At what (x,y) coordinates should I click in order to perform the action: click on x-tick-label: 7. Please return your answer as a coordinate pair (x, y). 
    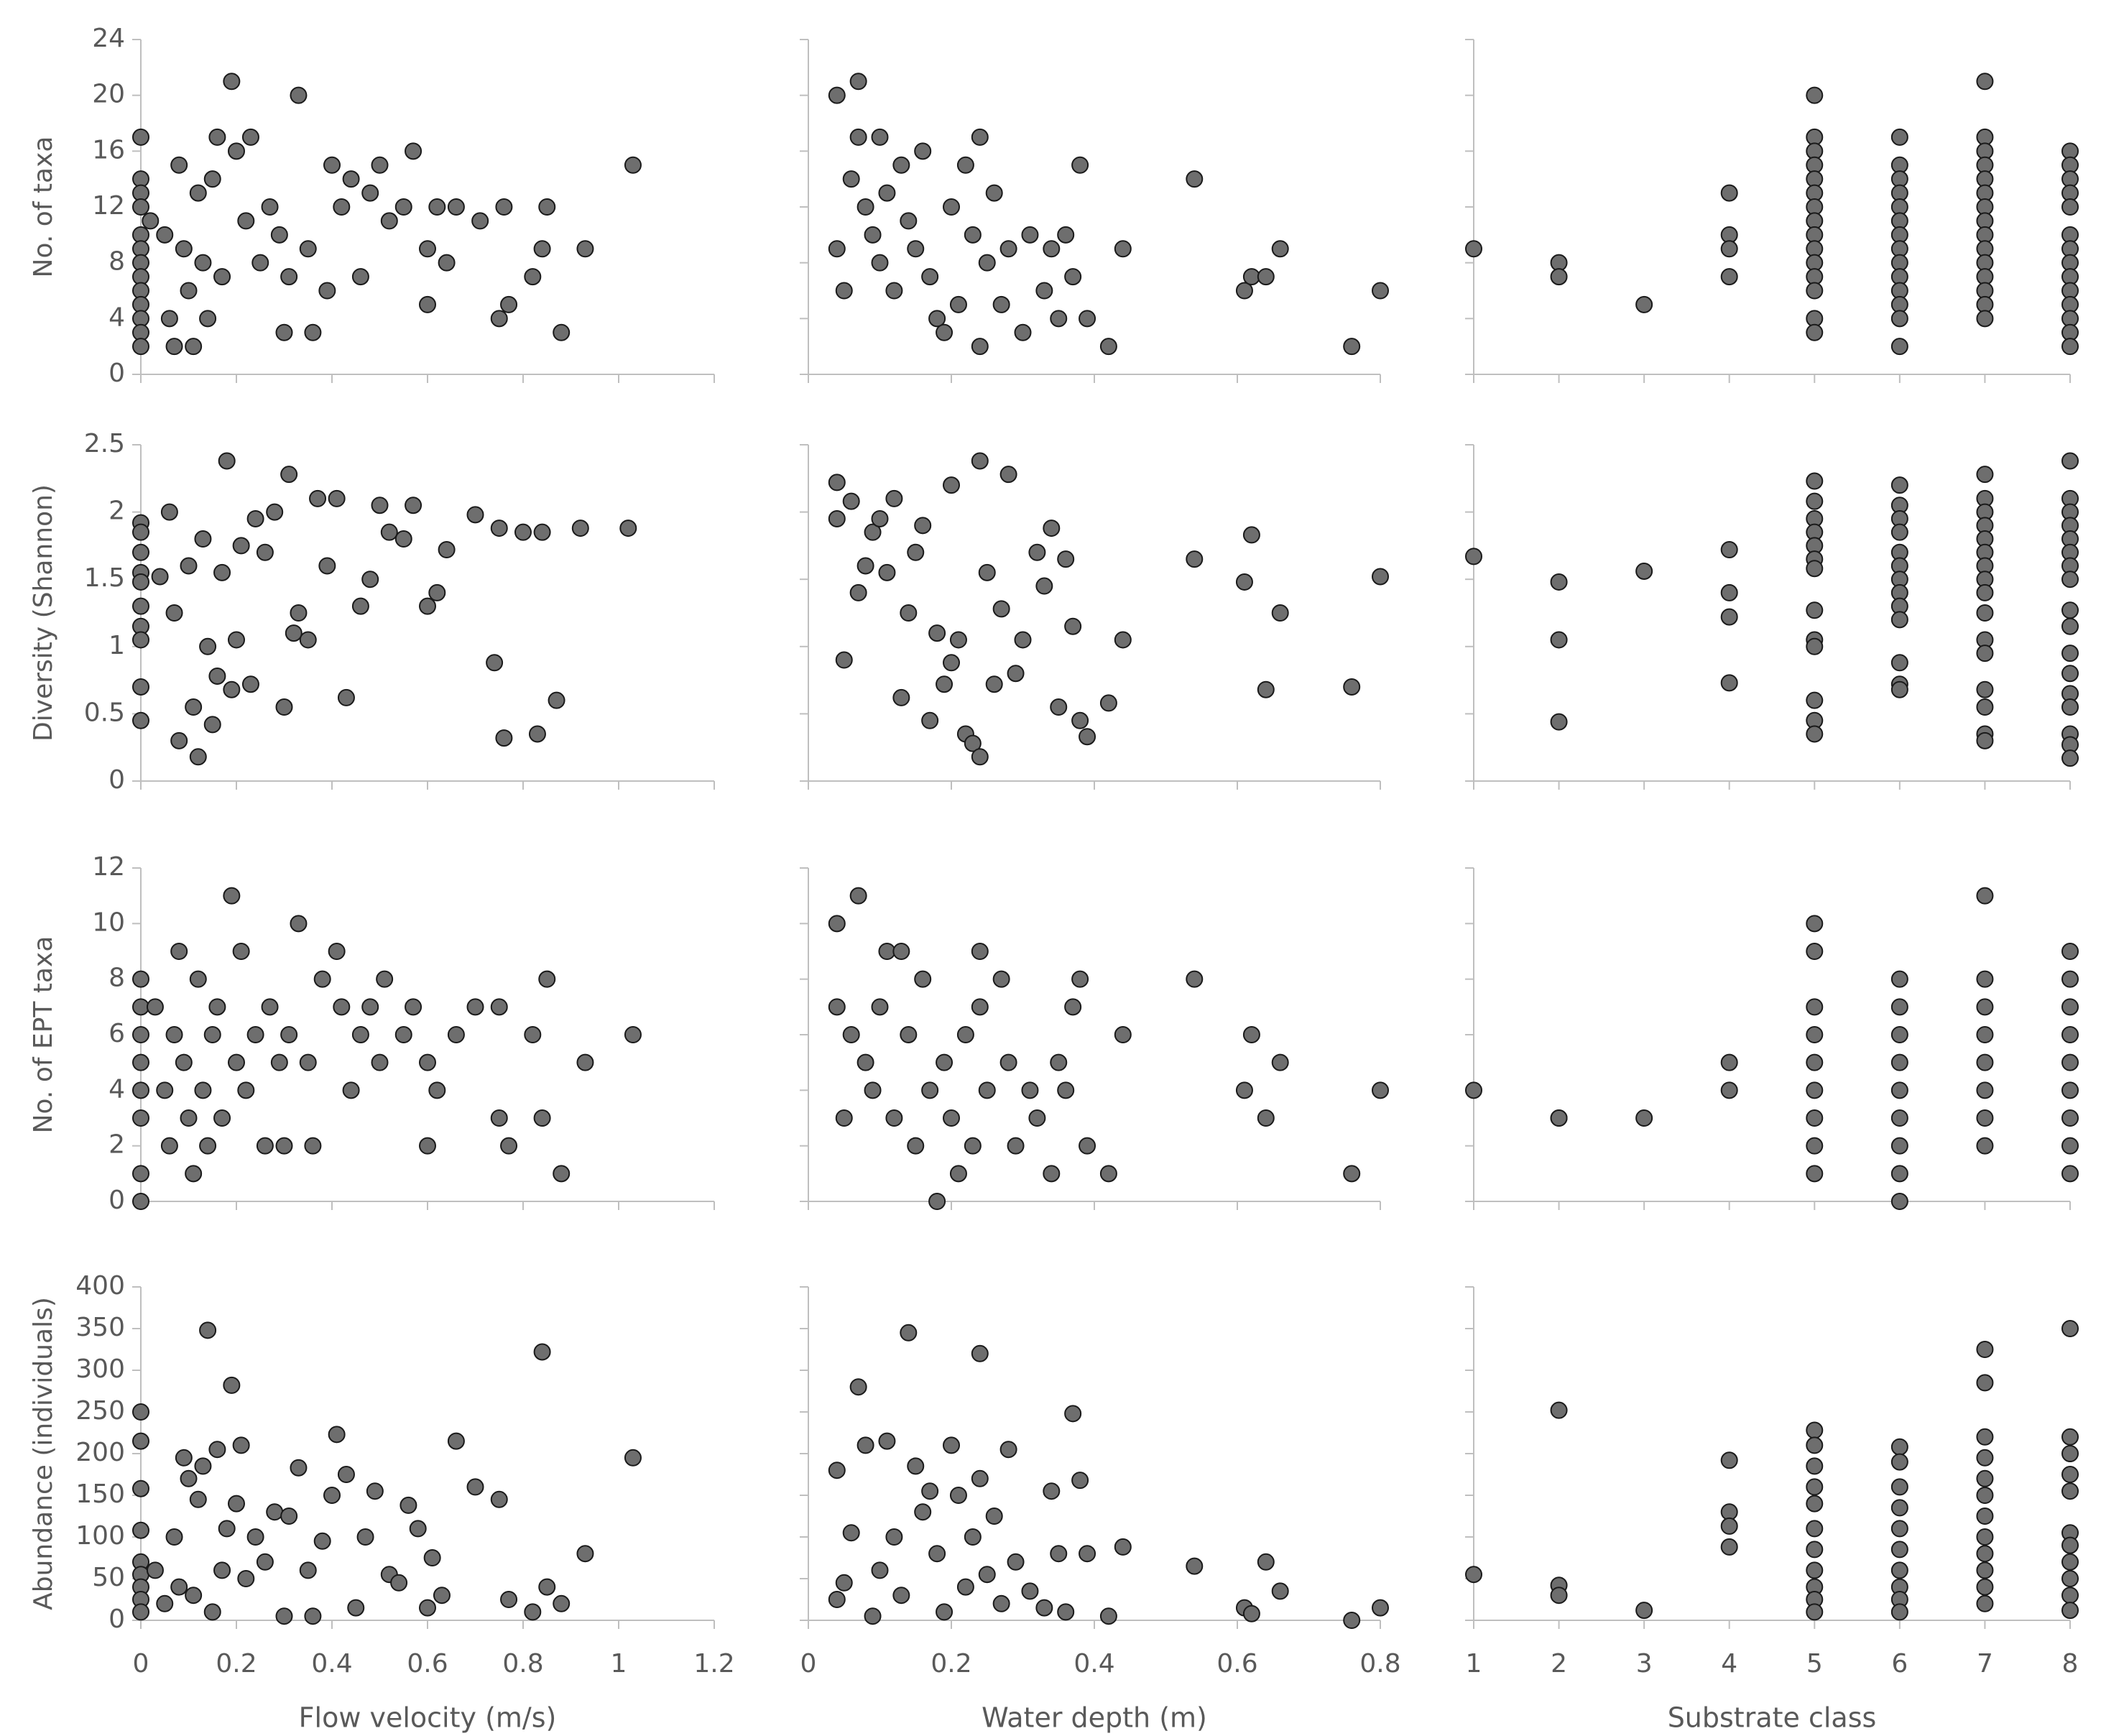
    Looking at the image, I should click on (1985, 1664).